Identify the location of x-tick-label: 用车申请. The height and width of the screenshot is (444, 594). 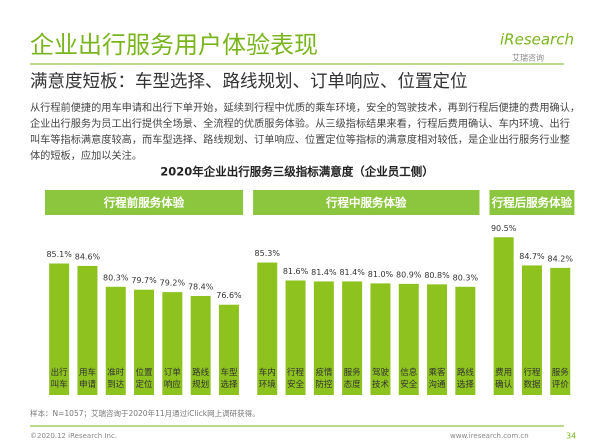
(88, 378).